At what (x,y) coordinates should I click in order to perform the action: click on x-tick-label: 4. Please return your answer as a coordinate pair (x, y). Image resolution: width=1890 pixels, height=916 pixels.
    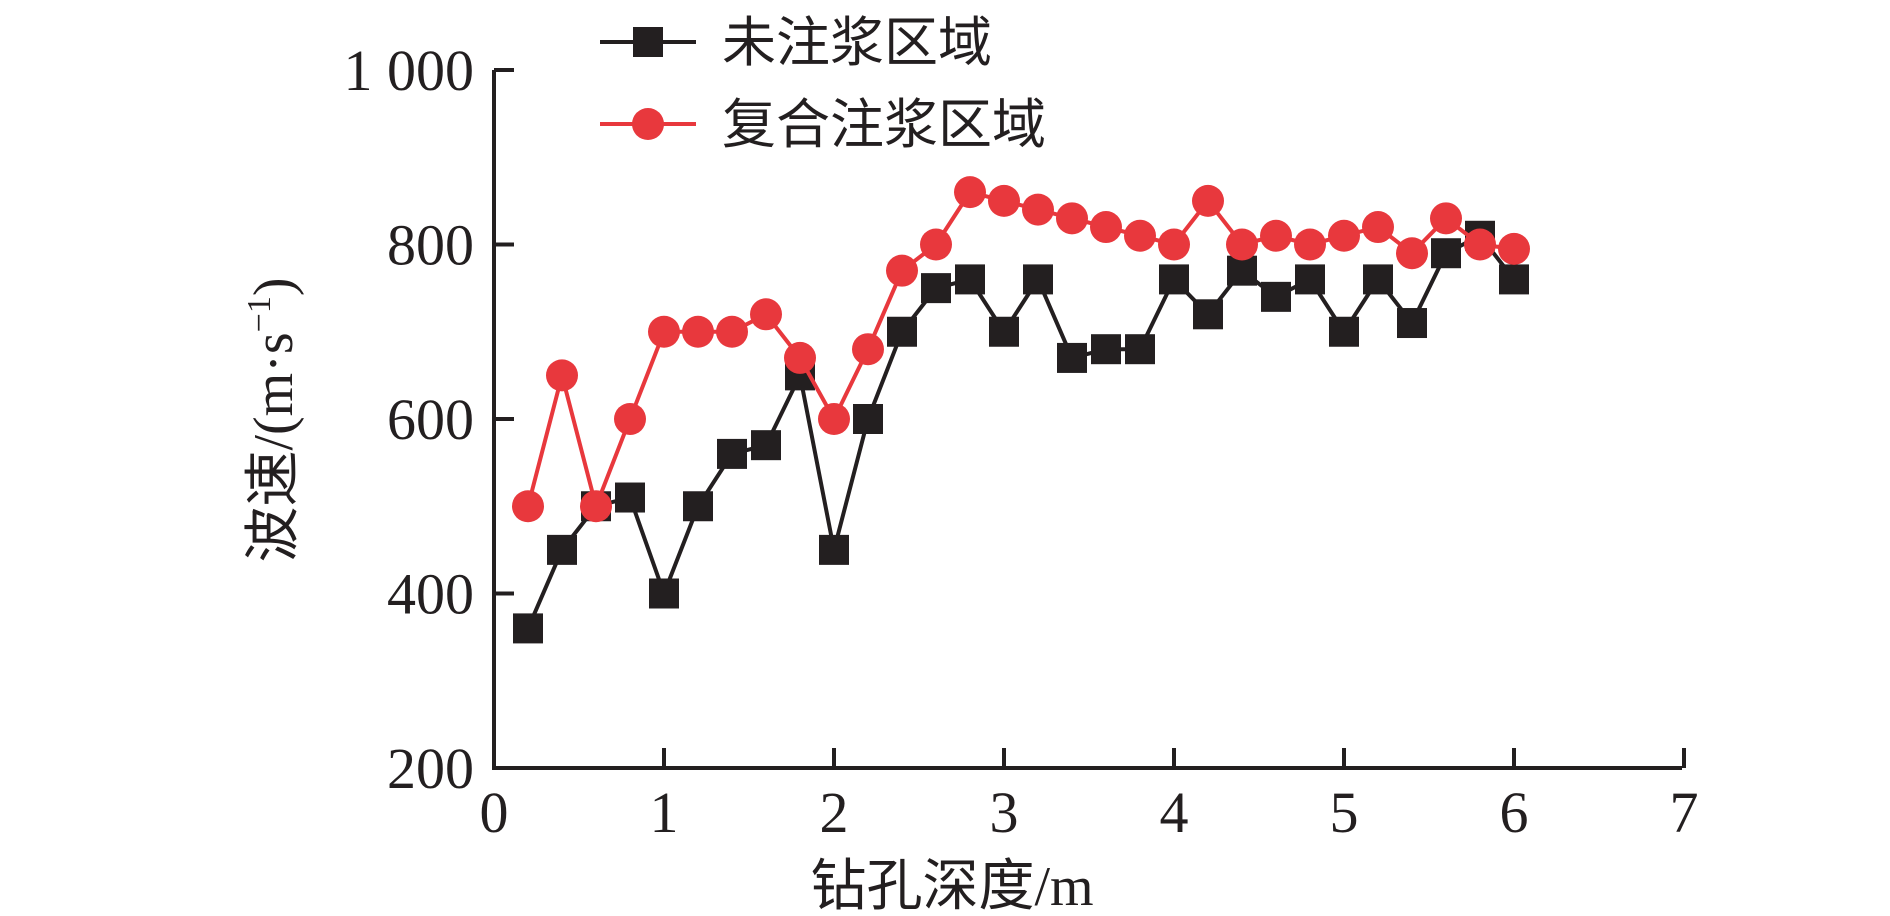
    Looking at the image, I should click on (1174, 812).